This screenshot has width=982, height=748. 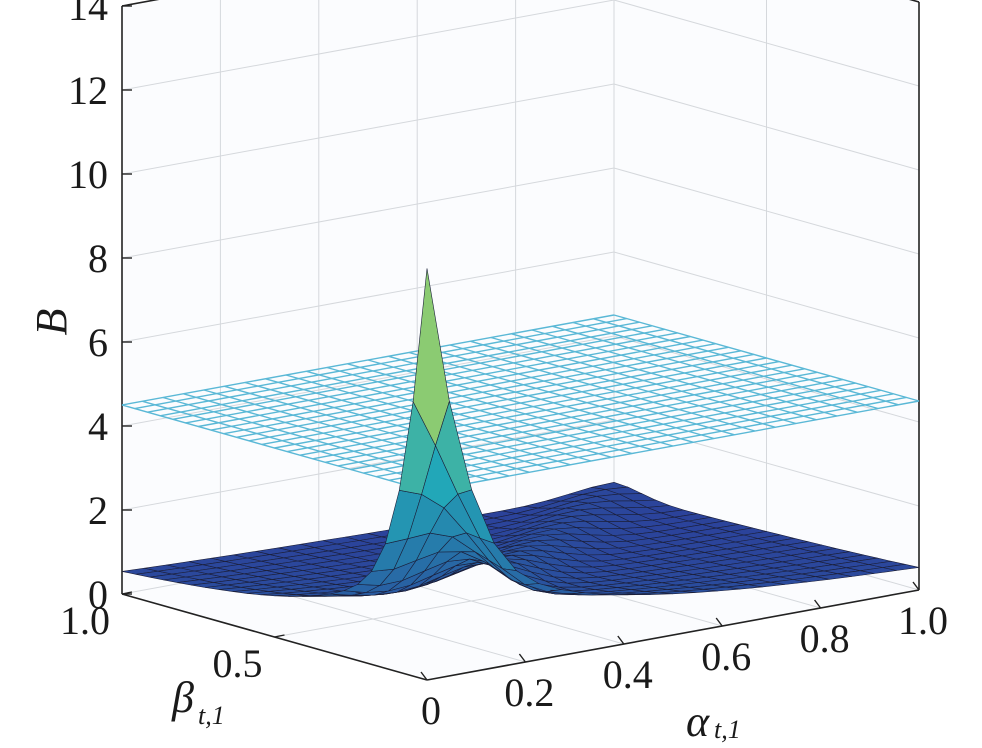 I want to click on y-axis-label: β t,1, so click(x=198, y=701).